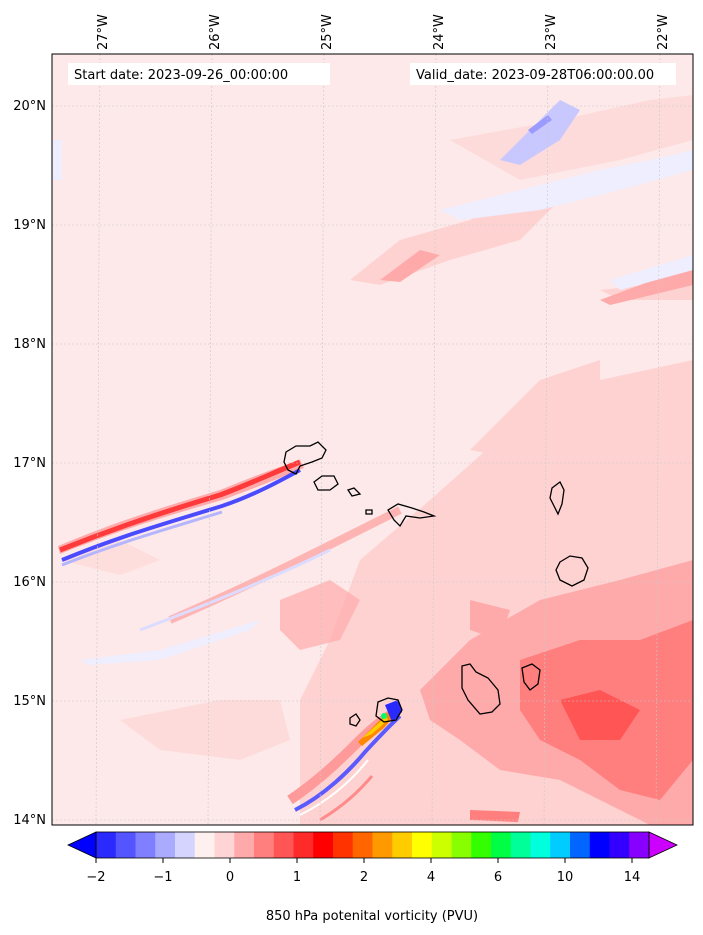  What do you see at coordinates (364, 877) in the screenshot?
I see `colorbar-tick-label: 2` at bounding box center [364, 877].